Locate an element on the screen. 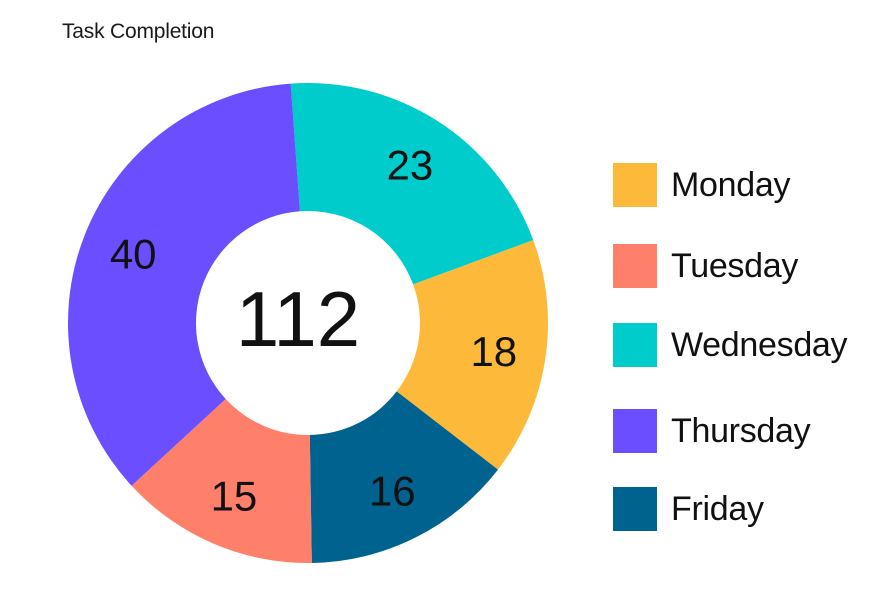  legend-item-monday: Monday is located at coordinates (701, 185).